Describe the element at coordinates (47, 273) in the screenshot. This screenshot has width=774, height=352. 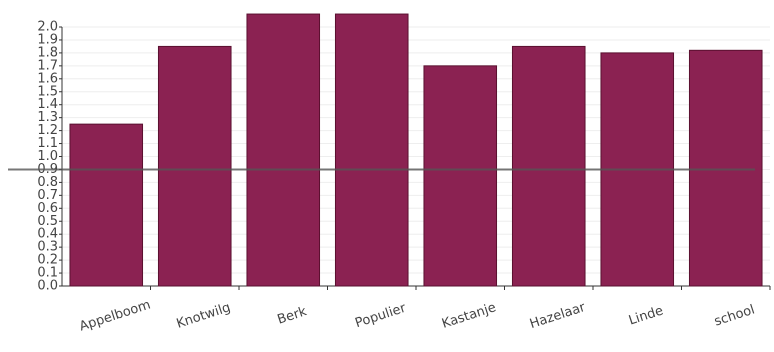
I see `y-tick-label: 0.1` at that location.